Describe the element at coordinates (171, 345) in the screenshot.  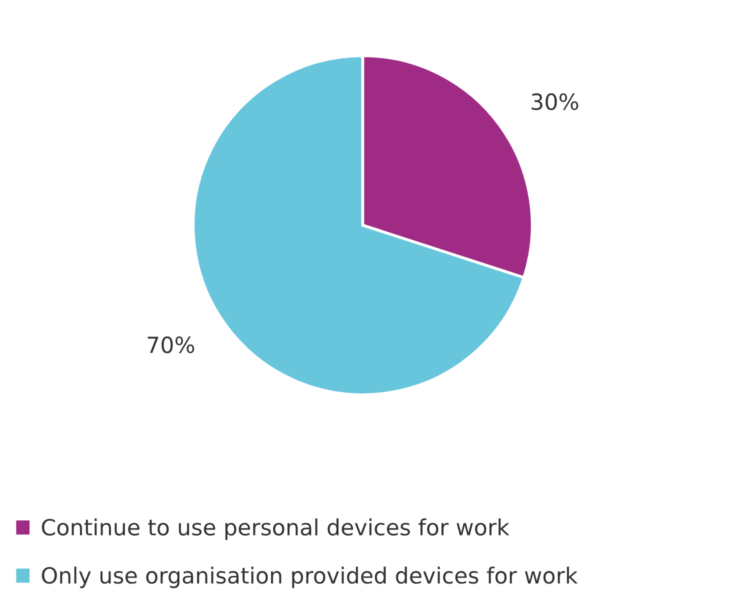
I see `data-label: 70%` at that location.